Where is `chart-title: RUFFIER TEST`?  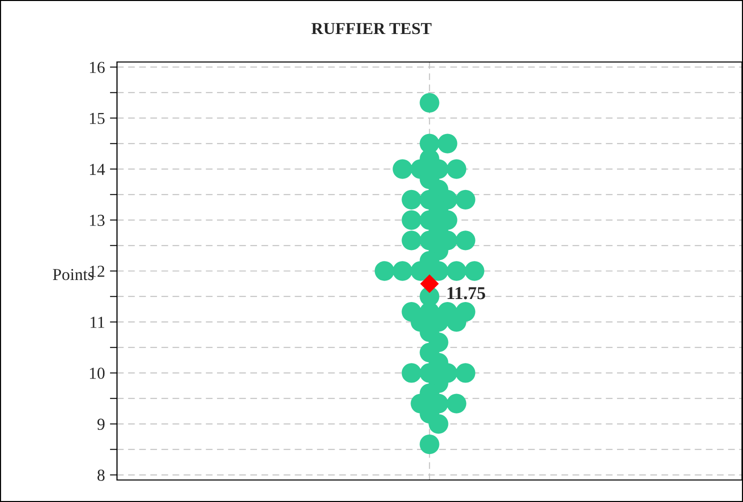
chart-title: RUFFIER TEST is located at coordinates (372, 28).